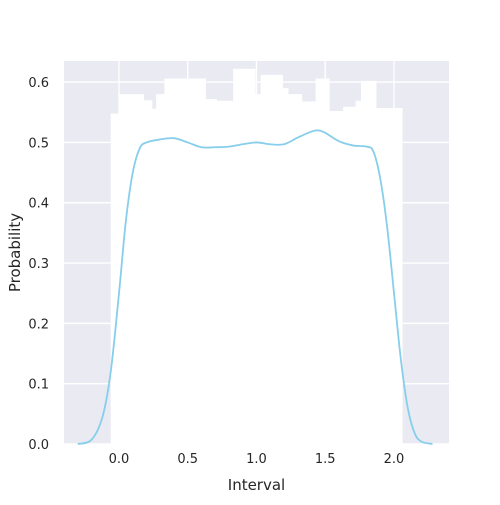 Image resolution: width=500 pixels, height=505 pixels. Describe the element at coordinates (38, 143) in the screenshot. I see `y-tick-label: 0.5` at that location.